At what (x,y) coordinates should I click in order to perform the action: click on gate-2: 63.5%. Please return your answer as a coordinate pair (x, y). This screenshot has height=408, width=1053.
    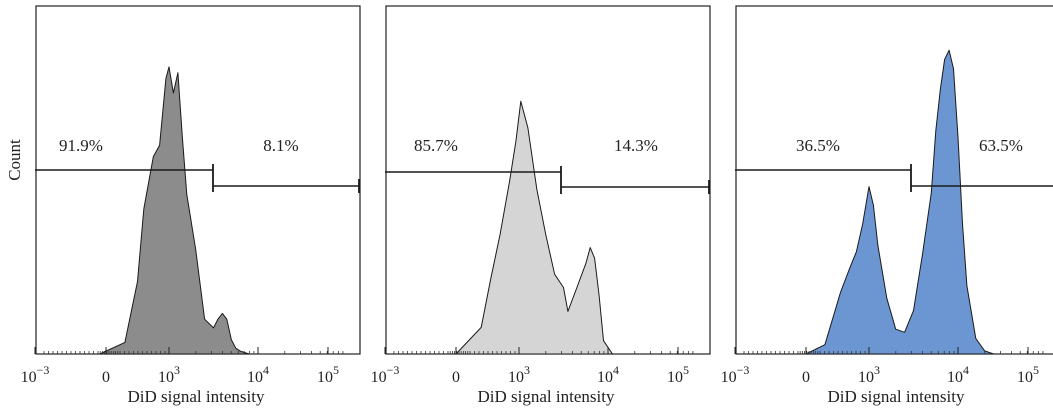
    Looking at the image, I should click on (982, 161).